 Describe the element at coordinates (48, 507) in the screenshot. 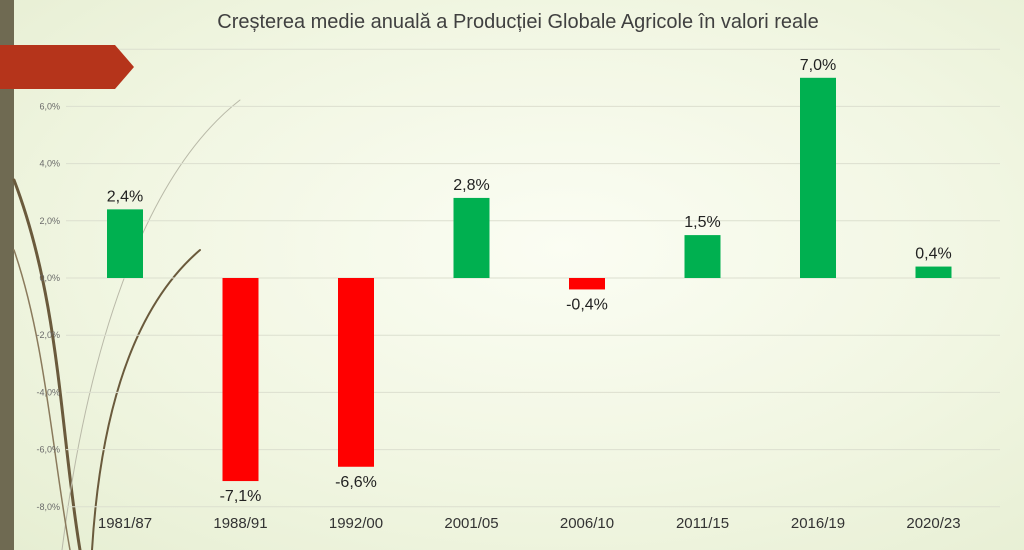

I see `y-tick-label: -8,0%` at that location.